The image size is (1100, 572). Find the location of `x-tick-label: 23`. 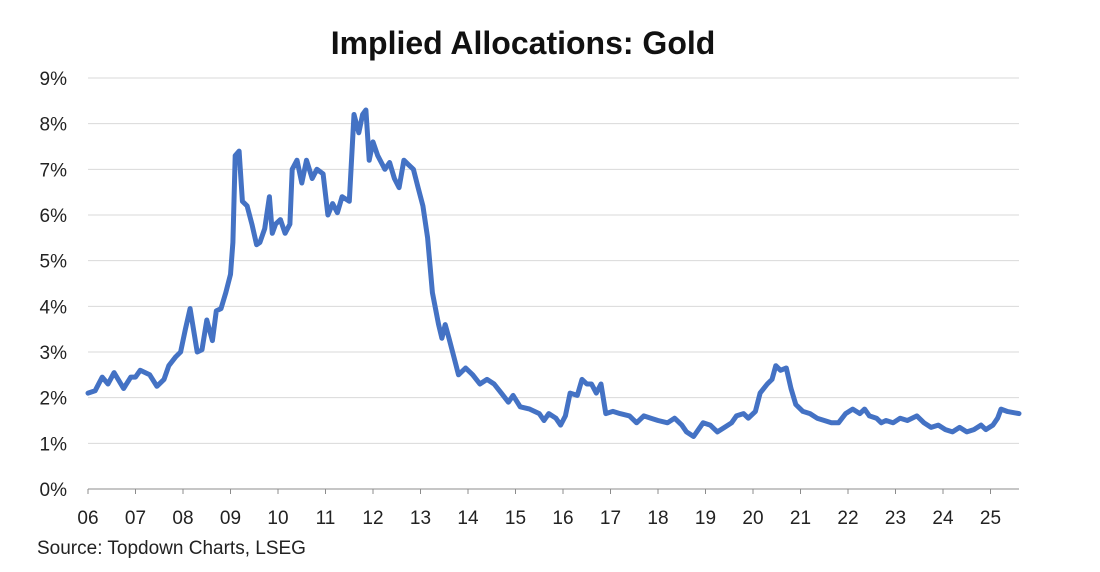

x-tick-label: 23 is located at coordinates (895, 518).